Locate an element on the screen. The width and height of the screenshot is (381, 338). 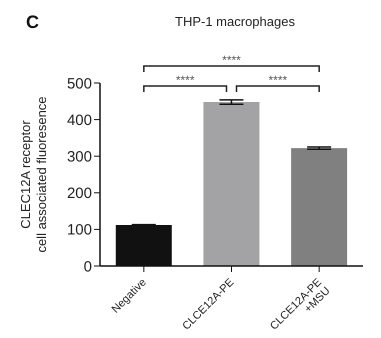
y-tick-label: 100 is located at coordinates (79, 230).